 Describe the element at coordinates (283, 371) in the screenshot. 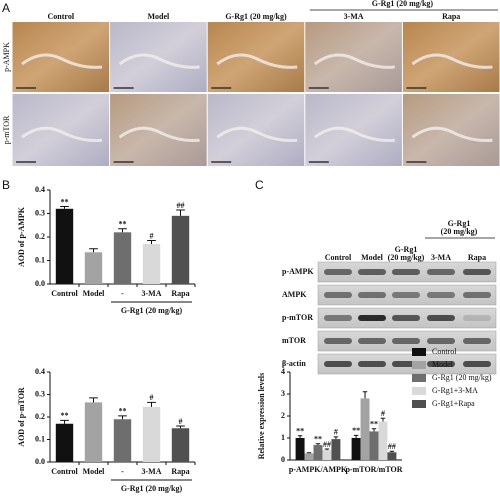

I see `y-tick-label: 4` at that location.